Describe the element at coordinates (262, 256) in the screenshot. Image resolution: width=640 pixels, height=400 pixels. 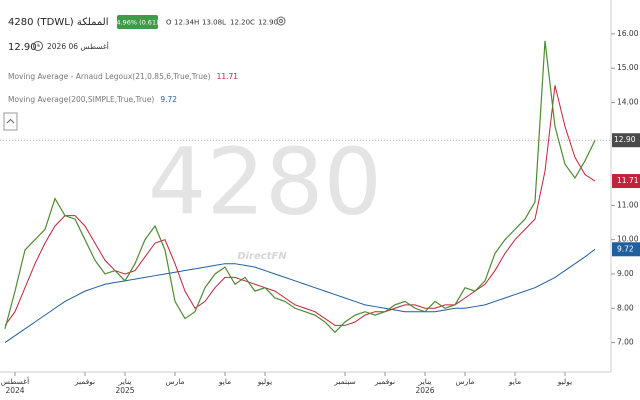
I see `brand: DirectFN` at that location.